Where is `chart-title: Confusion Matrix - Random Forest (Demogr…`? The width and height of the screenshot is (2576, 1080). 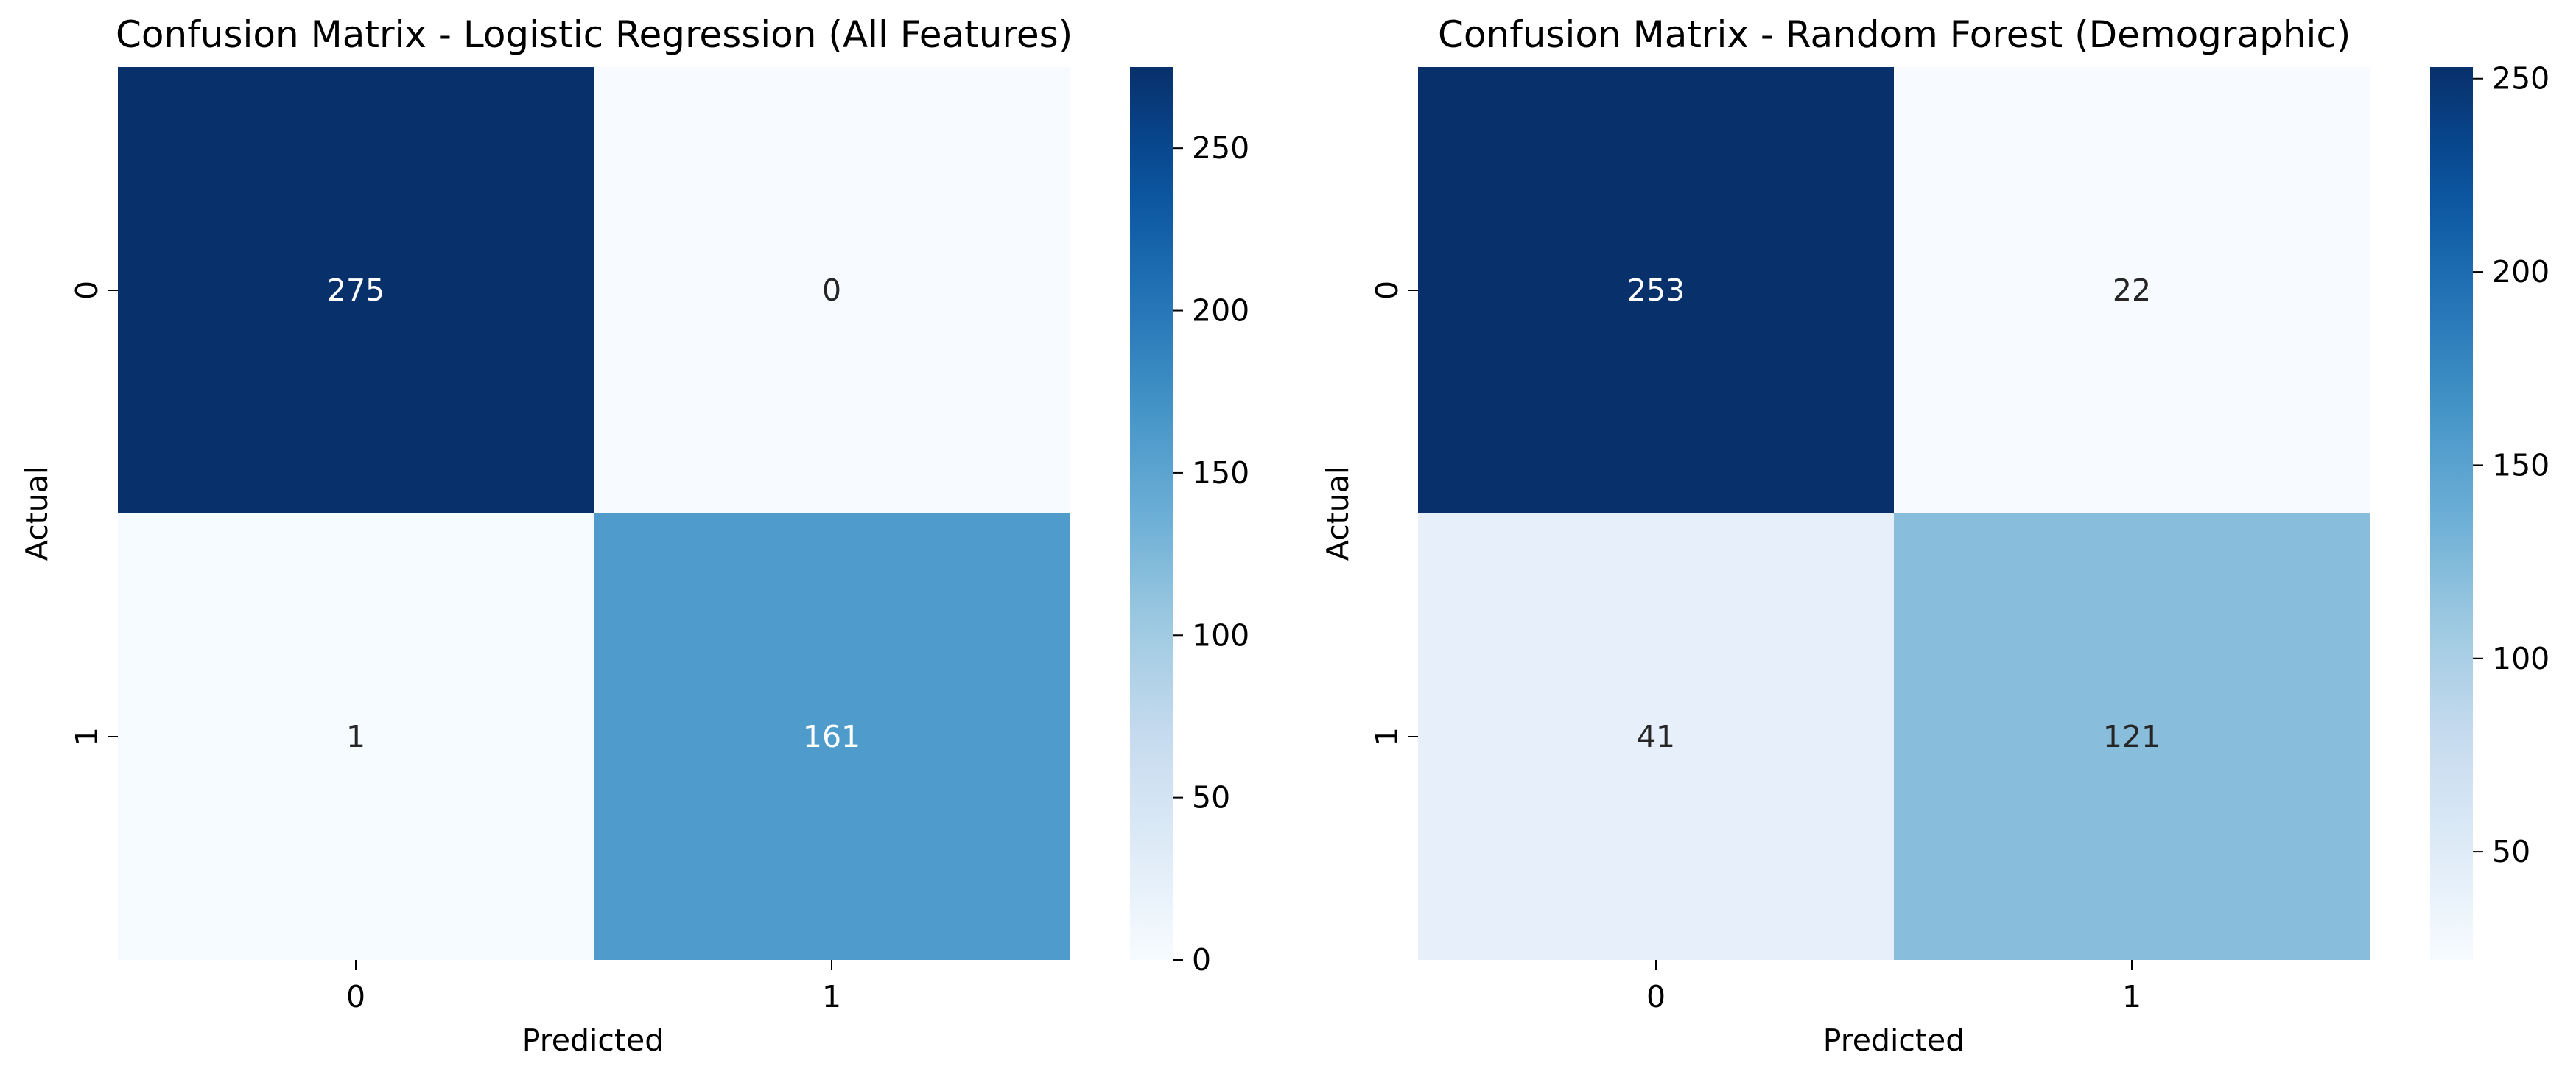 chart-title: Confusion Matrix - Random Forest (Demogr… is located at coordinates (1894, 34).